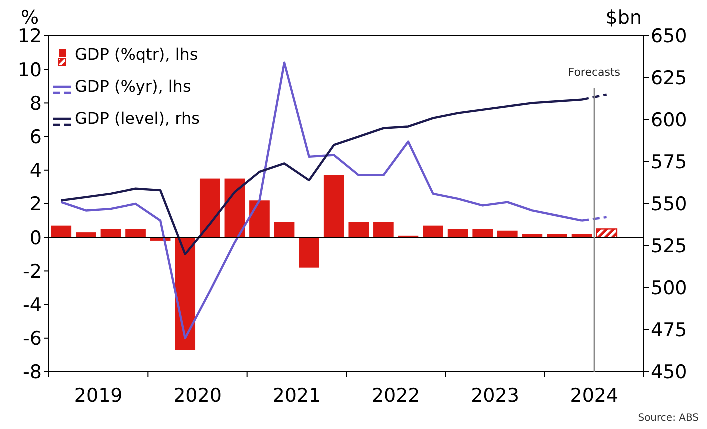 This screenshot has width=707, height=429. What do you see at coordinates (32, 305) in the screenshot?
I see `y-tick-label: -4` at bounding box center [32, 305].